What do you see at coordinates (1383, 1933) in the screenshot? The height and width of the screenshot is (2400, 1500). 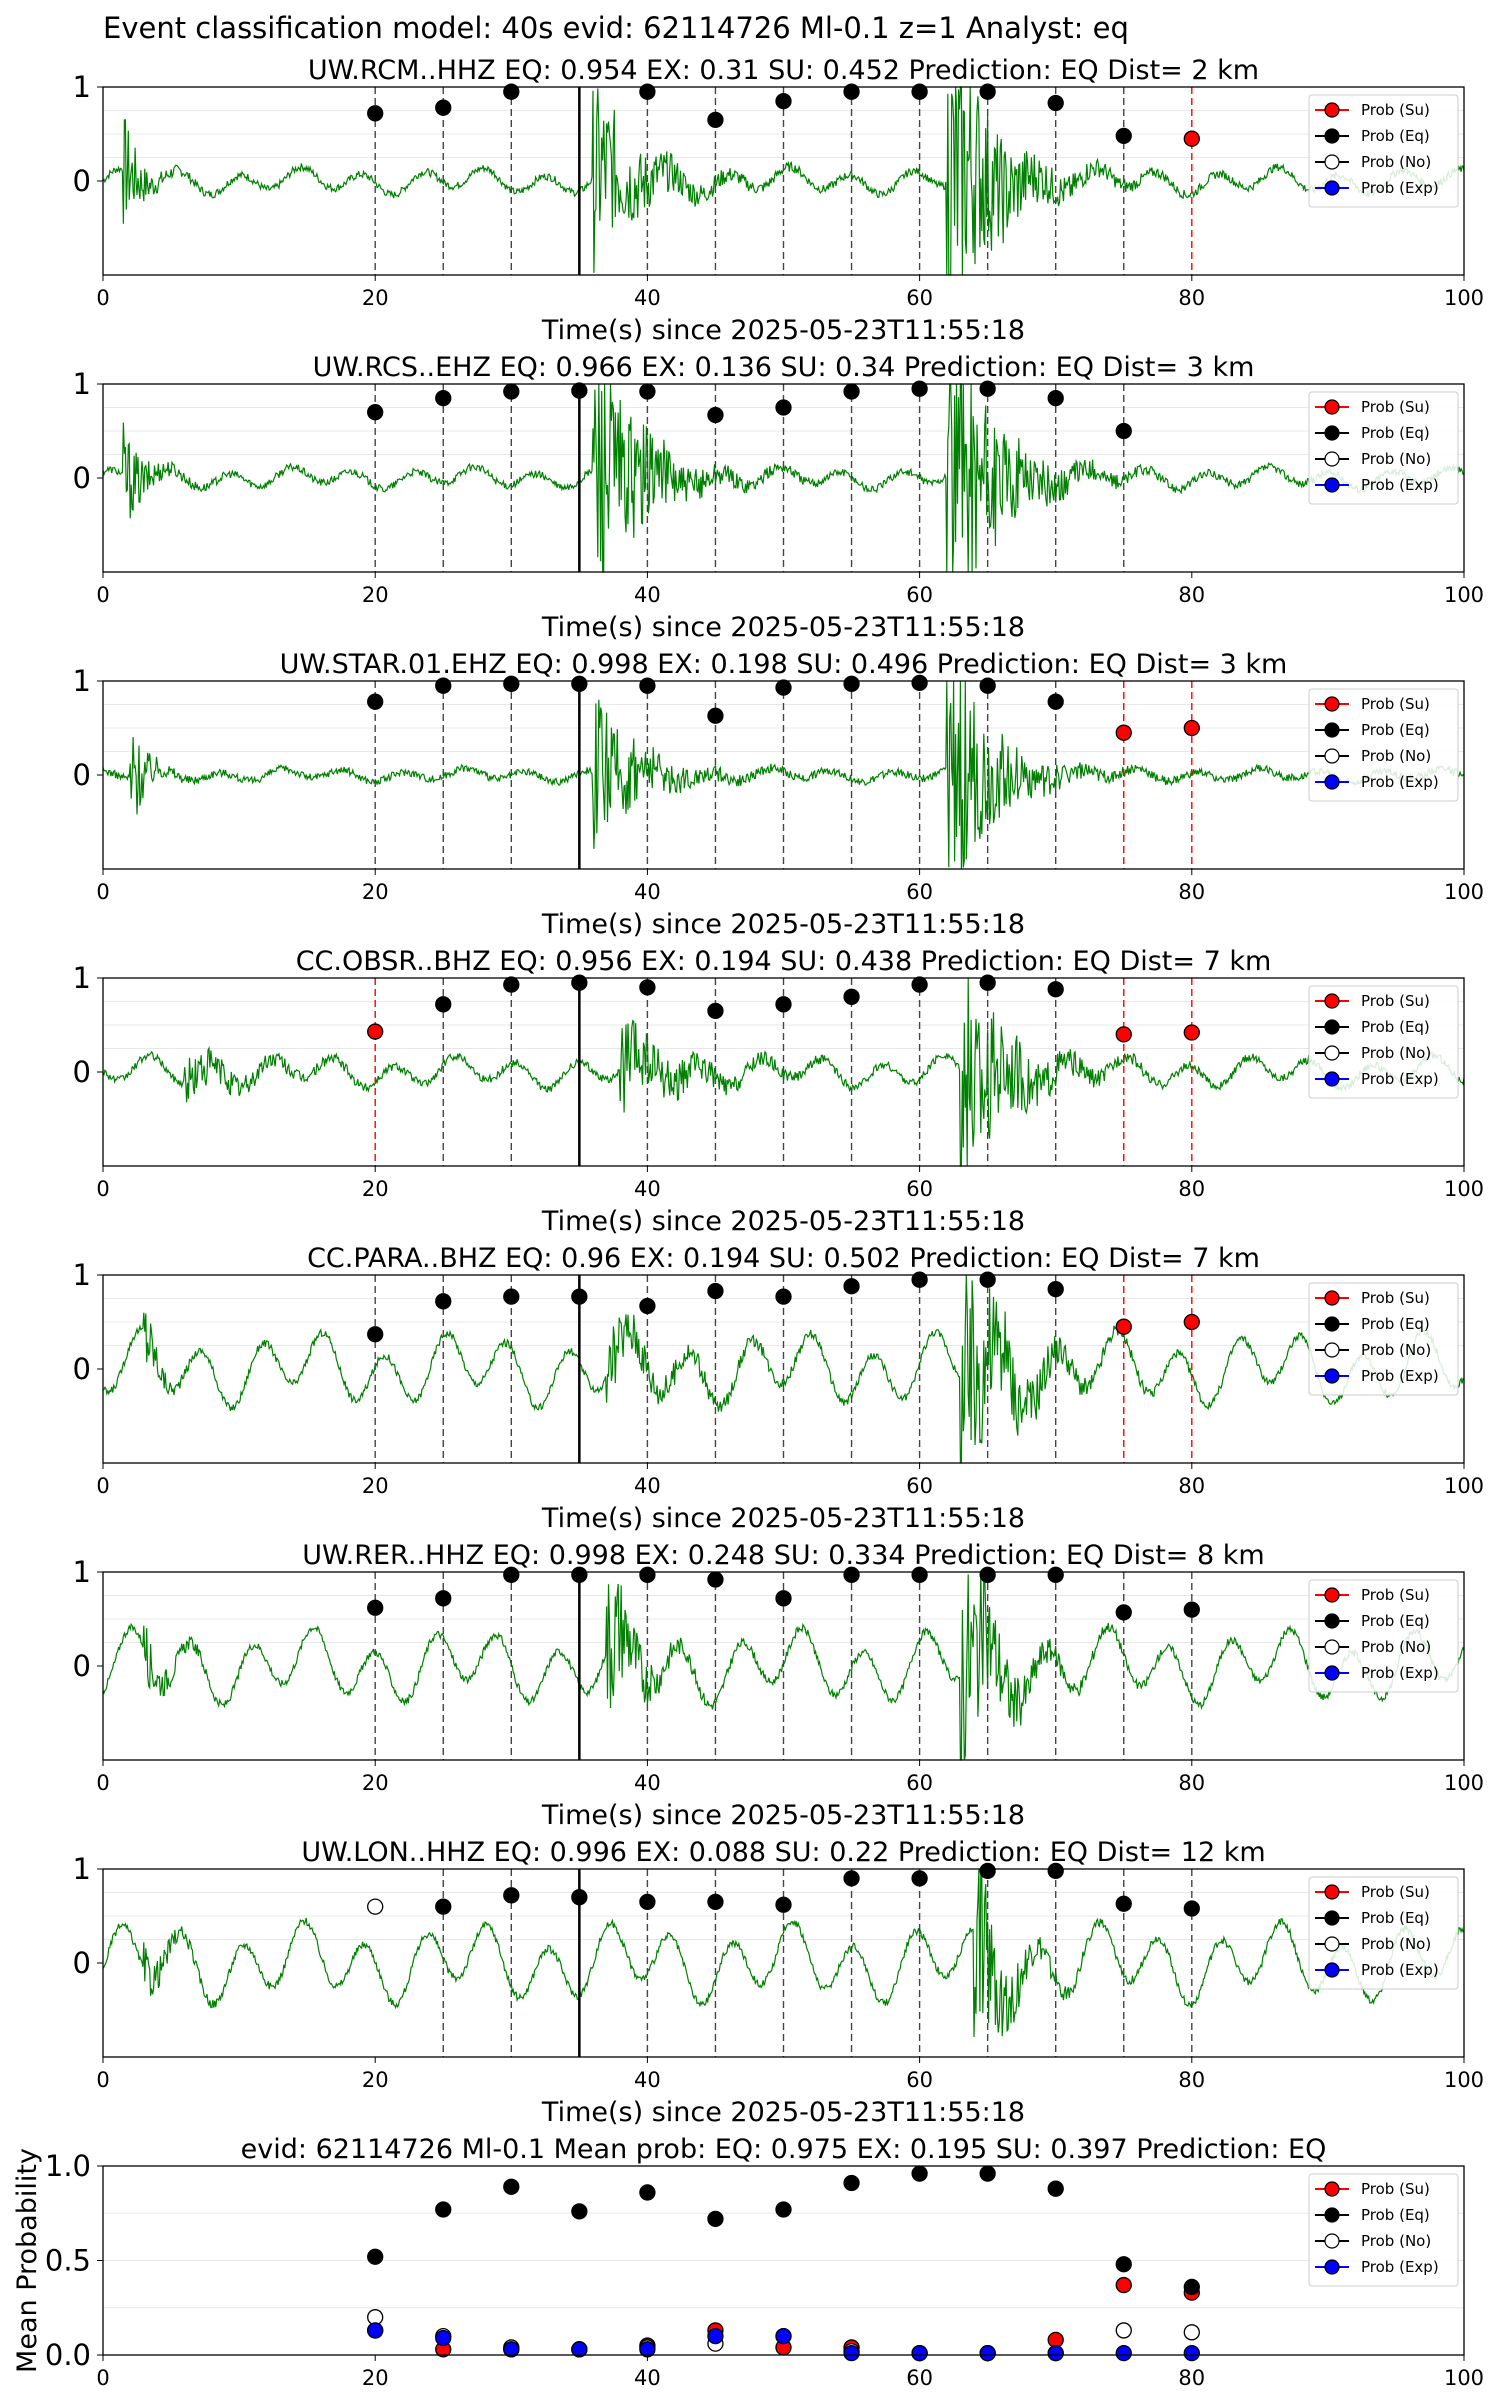 I see `legend-box` at bounding box center [1383, 1933].